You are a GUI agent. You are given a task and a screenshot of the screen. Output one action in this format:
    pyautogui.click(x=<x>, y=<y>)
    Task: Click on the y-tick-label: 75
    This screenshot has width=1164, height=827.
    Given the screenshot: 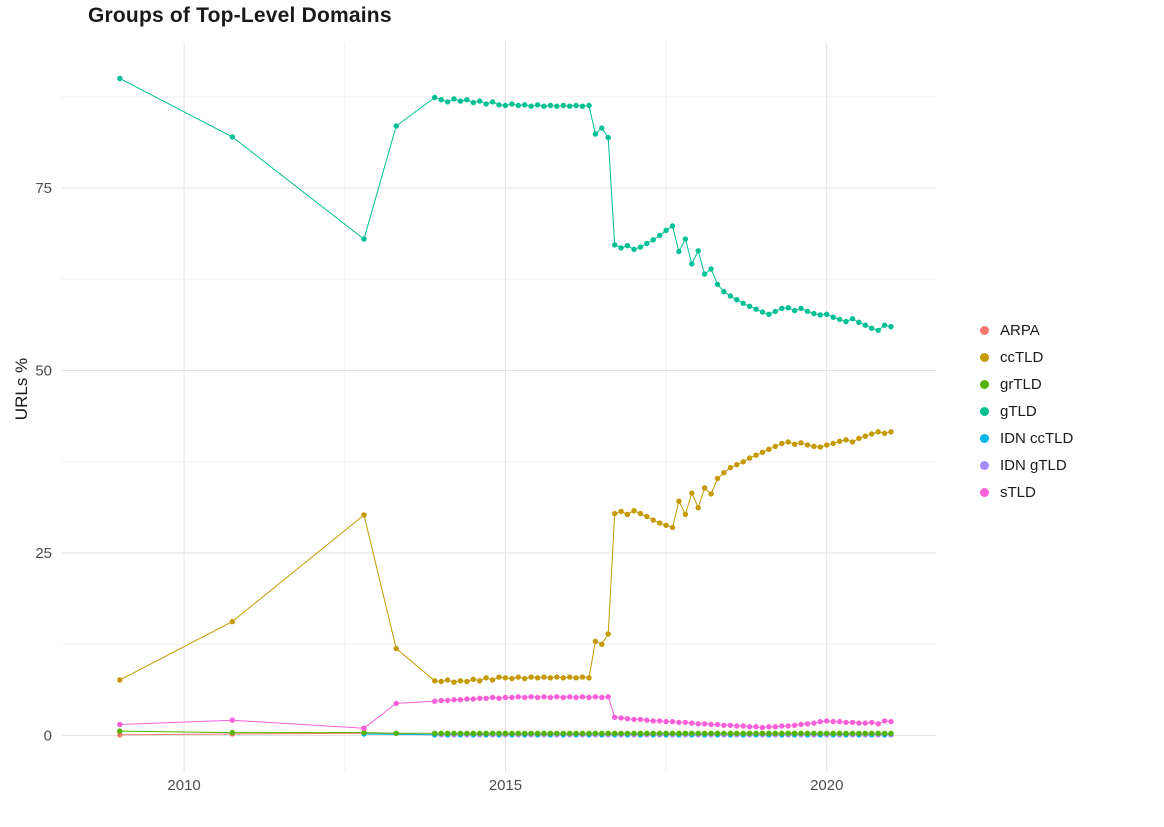 What is the action you would take?
    pyautogui.click(x=43, y=188)
    